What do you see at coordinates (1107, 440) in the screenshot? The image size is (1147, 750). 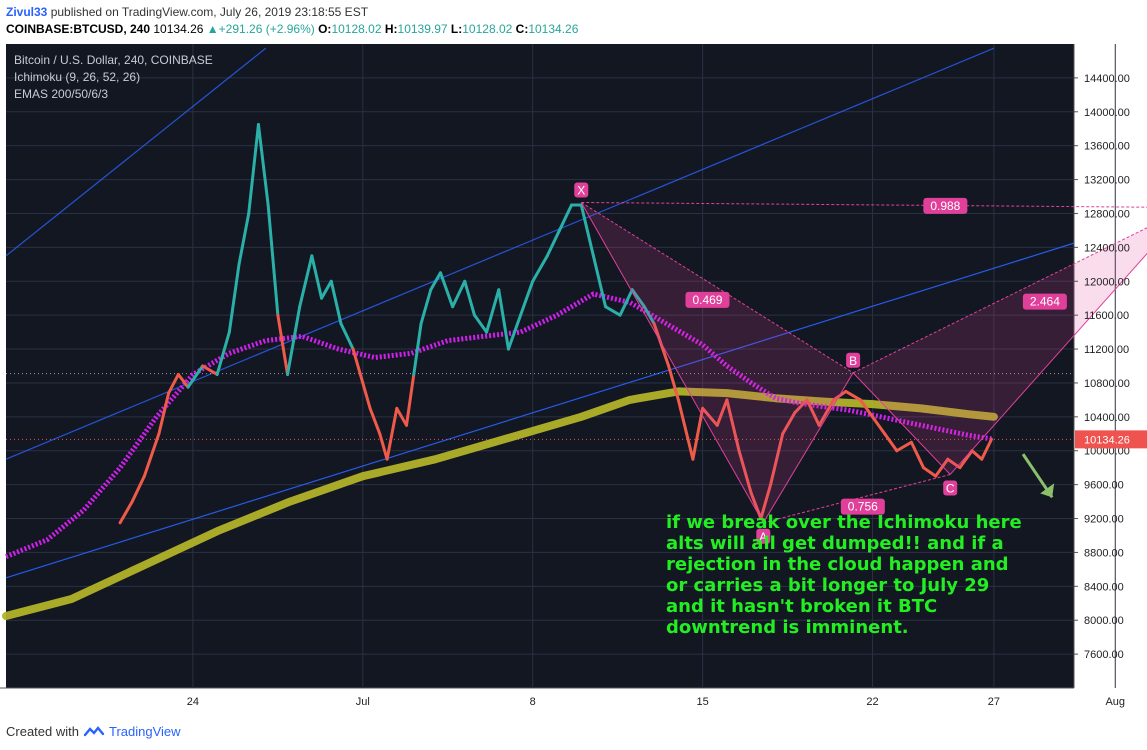 I see `last-price-label: 10134.26` at bounding box center [1107, 440].